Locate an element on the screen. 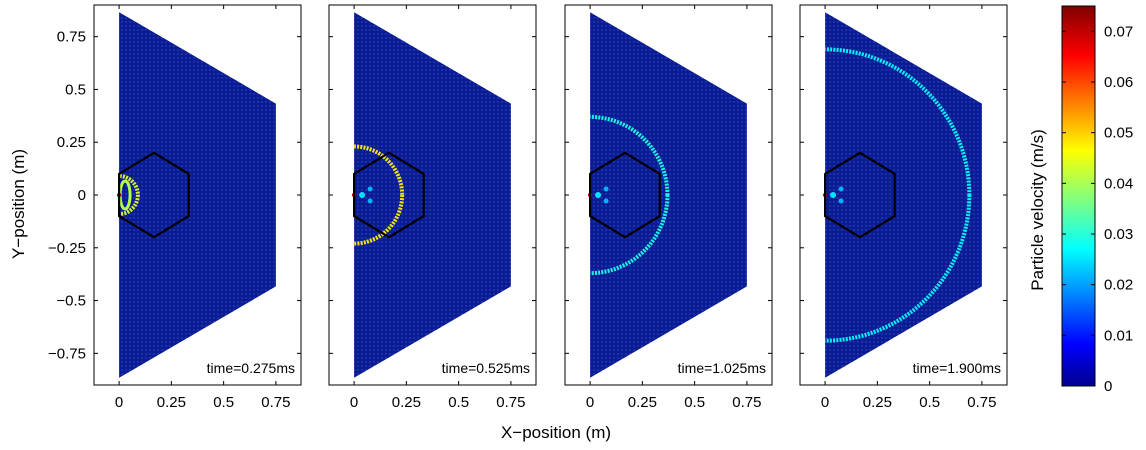 Image resolution: width=1146 pixels, height=450 pixels. y-tick-label: 0 is located at coordinates (82, 195).